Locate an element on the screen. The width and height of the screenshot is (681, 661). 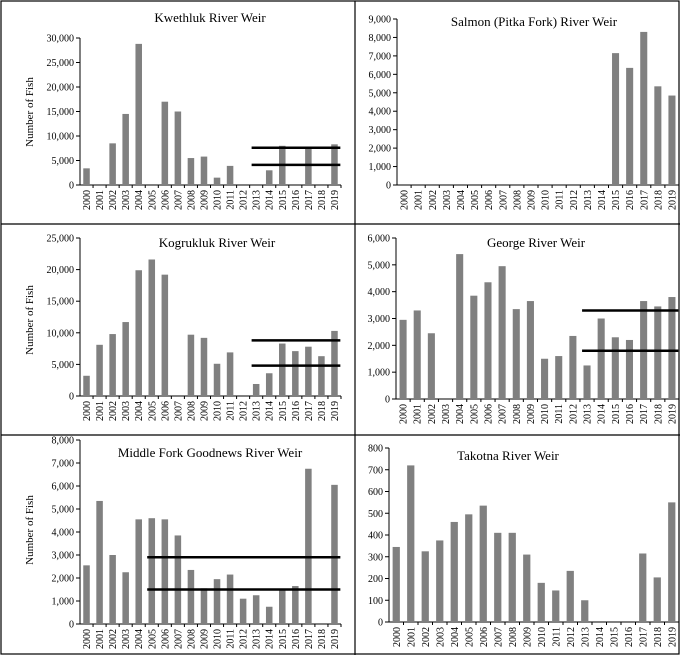
bar-2017 is located at coordinates (308, 546).